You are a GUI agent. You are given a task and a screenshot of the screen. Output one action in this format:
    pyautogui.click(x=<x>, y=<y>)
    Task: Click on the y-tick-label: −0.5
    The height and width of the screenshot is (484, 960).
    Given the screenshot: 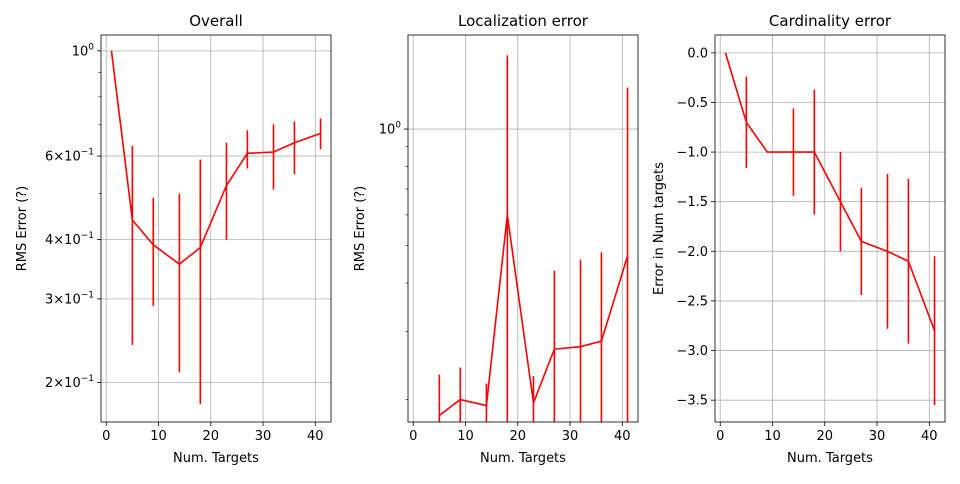 What is the action you would take?
    pyautogui.click(x=692, y=103)
    